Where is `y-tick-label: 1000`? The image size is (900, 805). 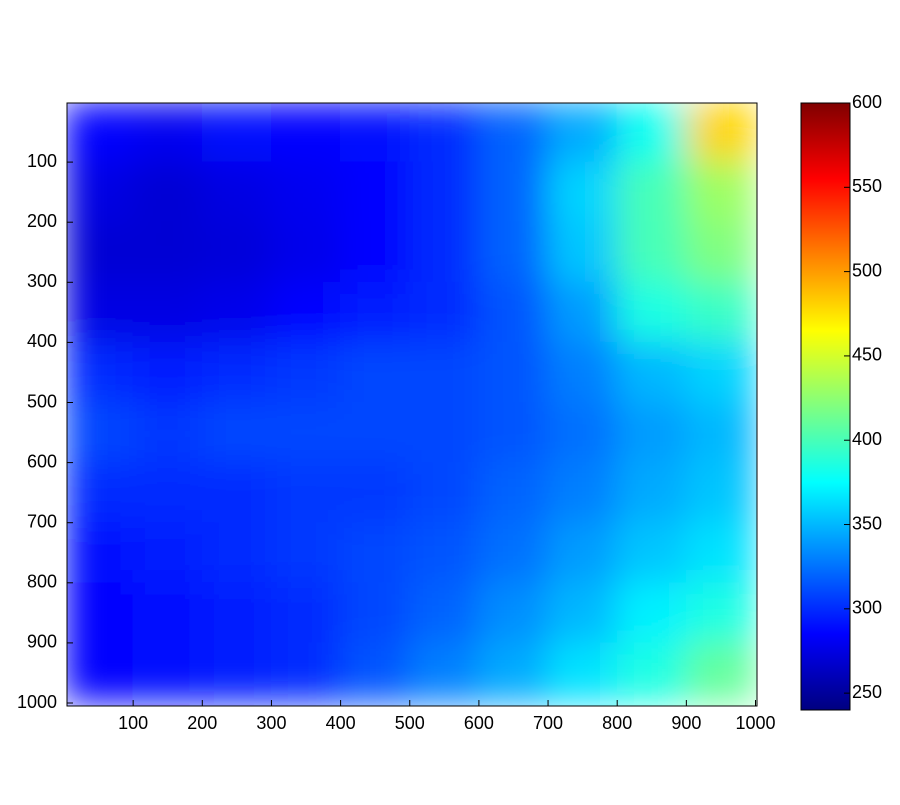 y-tick-label: 1000 is located at coordinates (37, 702).